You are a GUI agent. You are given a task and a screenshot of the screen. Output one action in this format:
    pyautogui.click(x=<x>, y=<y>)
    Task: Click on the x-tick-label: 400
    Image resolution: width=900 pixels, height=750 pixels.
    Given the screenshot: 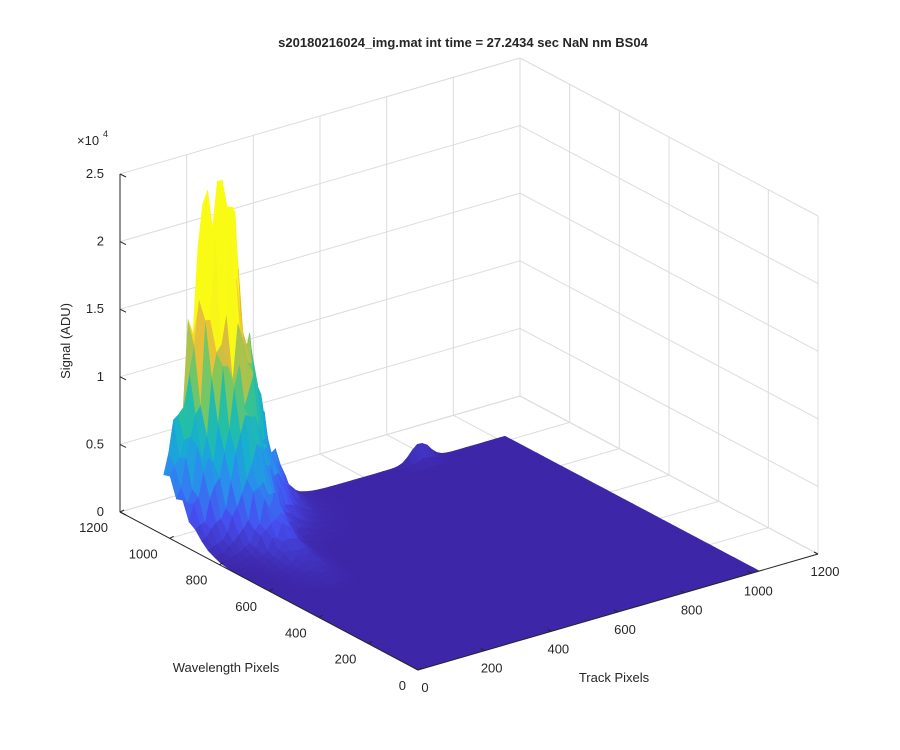 What is the action you would take?
    pyautogui.click(x=558, y=648)
    